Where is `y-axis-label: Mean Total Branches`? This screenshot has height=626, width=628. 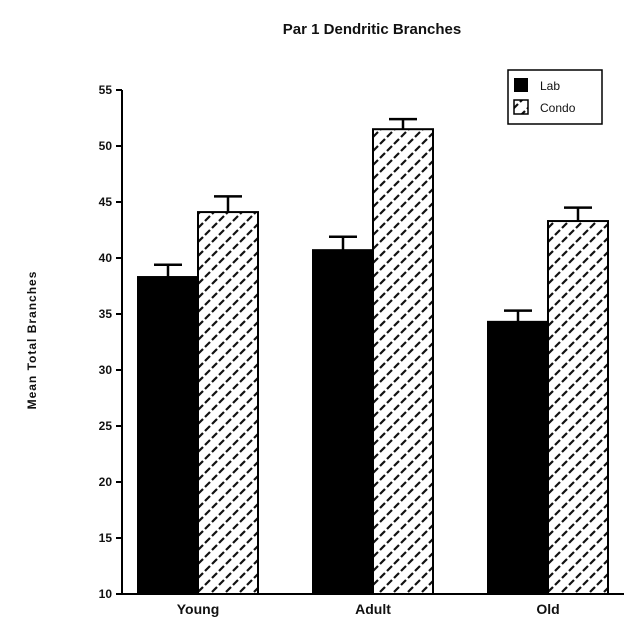
y-axis-label: Mean Total Branches is located at coordinates (32, 340).